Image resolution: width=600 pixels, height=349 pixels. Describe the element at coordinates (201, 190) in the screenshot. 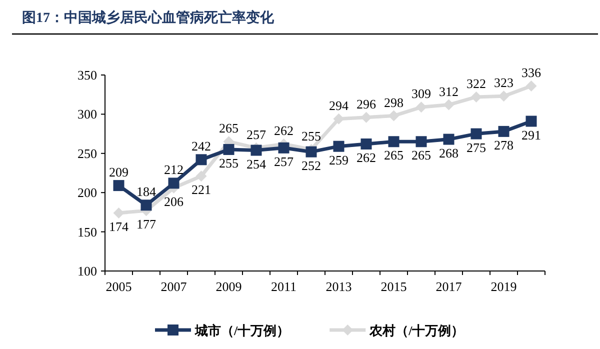

I see `data-label: 221` at that location.